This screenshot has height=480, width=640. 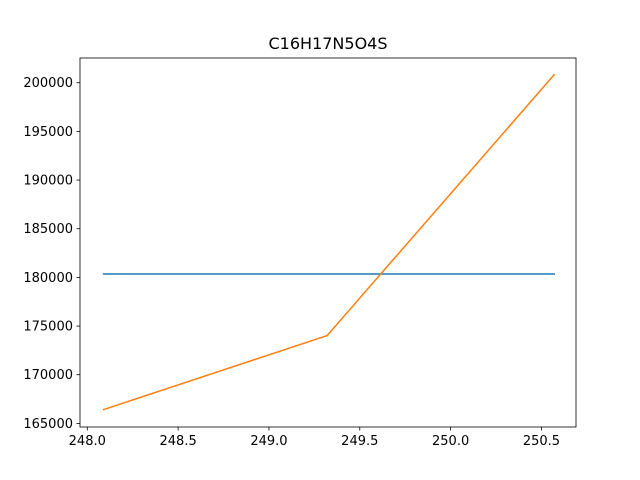 I want to click on x-tick-label: 248.0, so click(x=87, y=441).